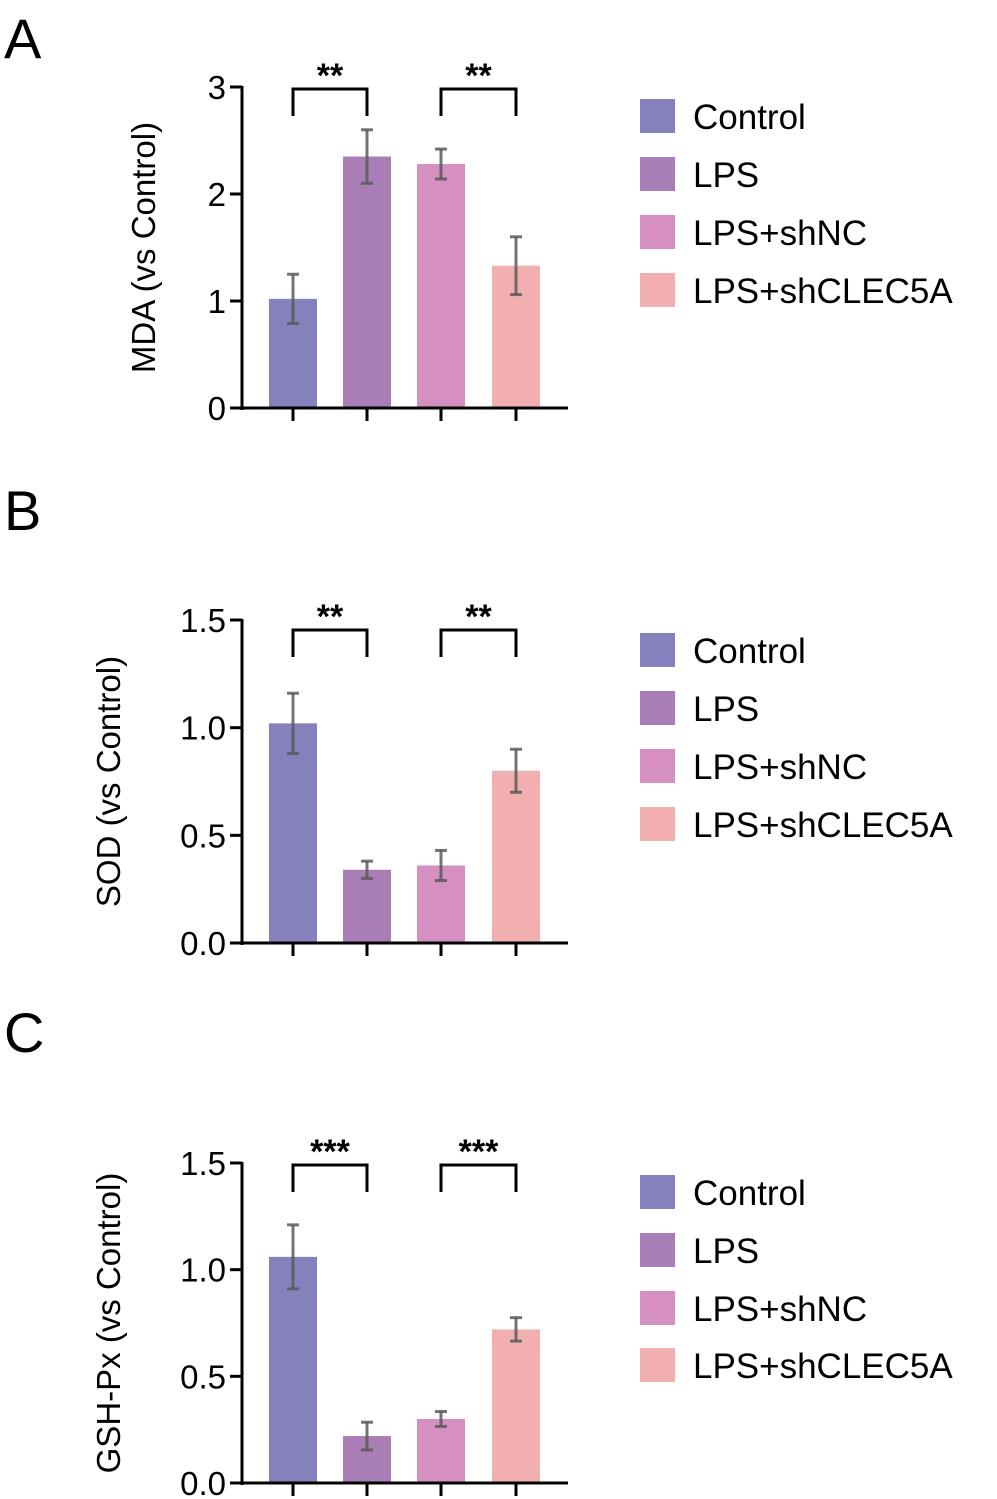 This screenshot has width=997, height=1499. Describe the element at coordinates (22, 510) in the screenshot. I see `panel-letter: B` at that location.